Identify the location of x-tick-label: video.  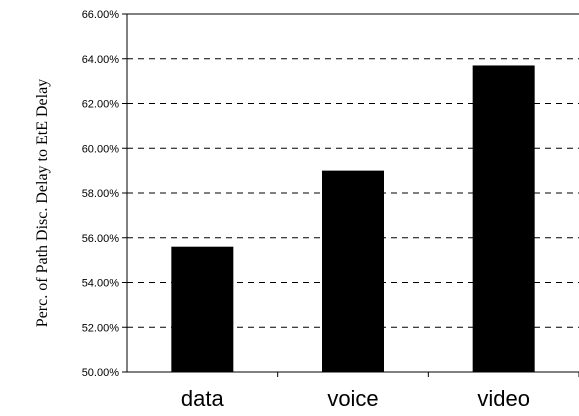
(503, 398).